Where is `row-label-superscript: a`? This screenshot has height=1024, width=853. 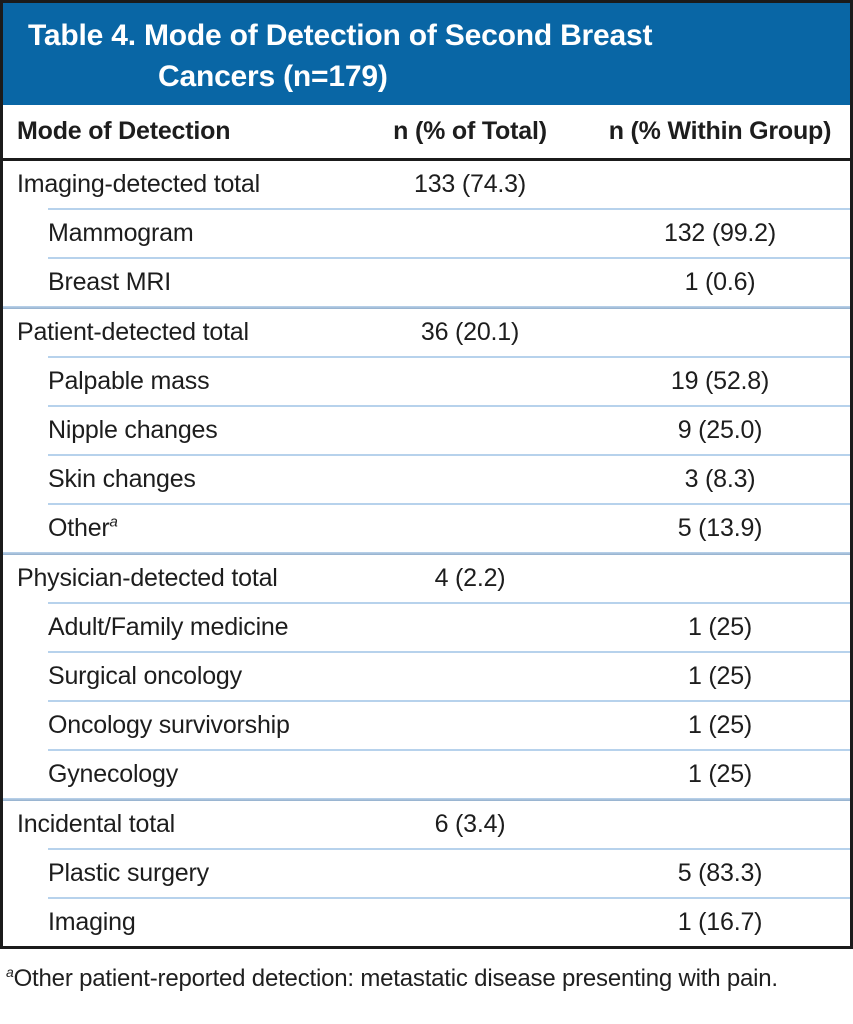
row-label-superscript: a is located at coordinates (113, 522).